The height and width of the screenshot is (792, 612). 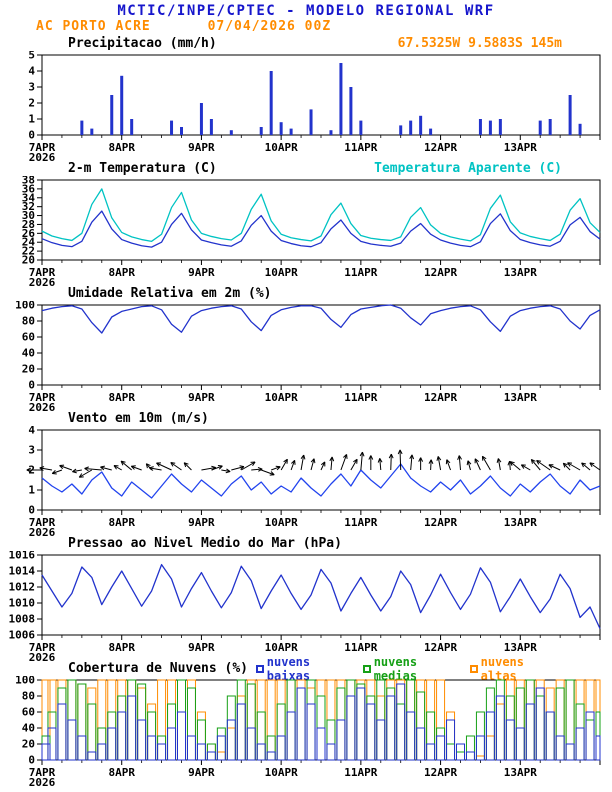 I want to click on svg-text: 3, so click(x=31, y=87).